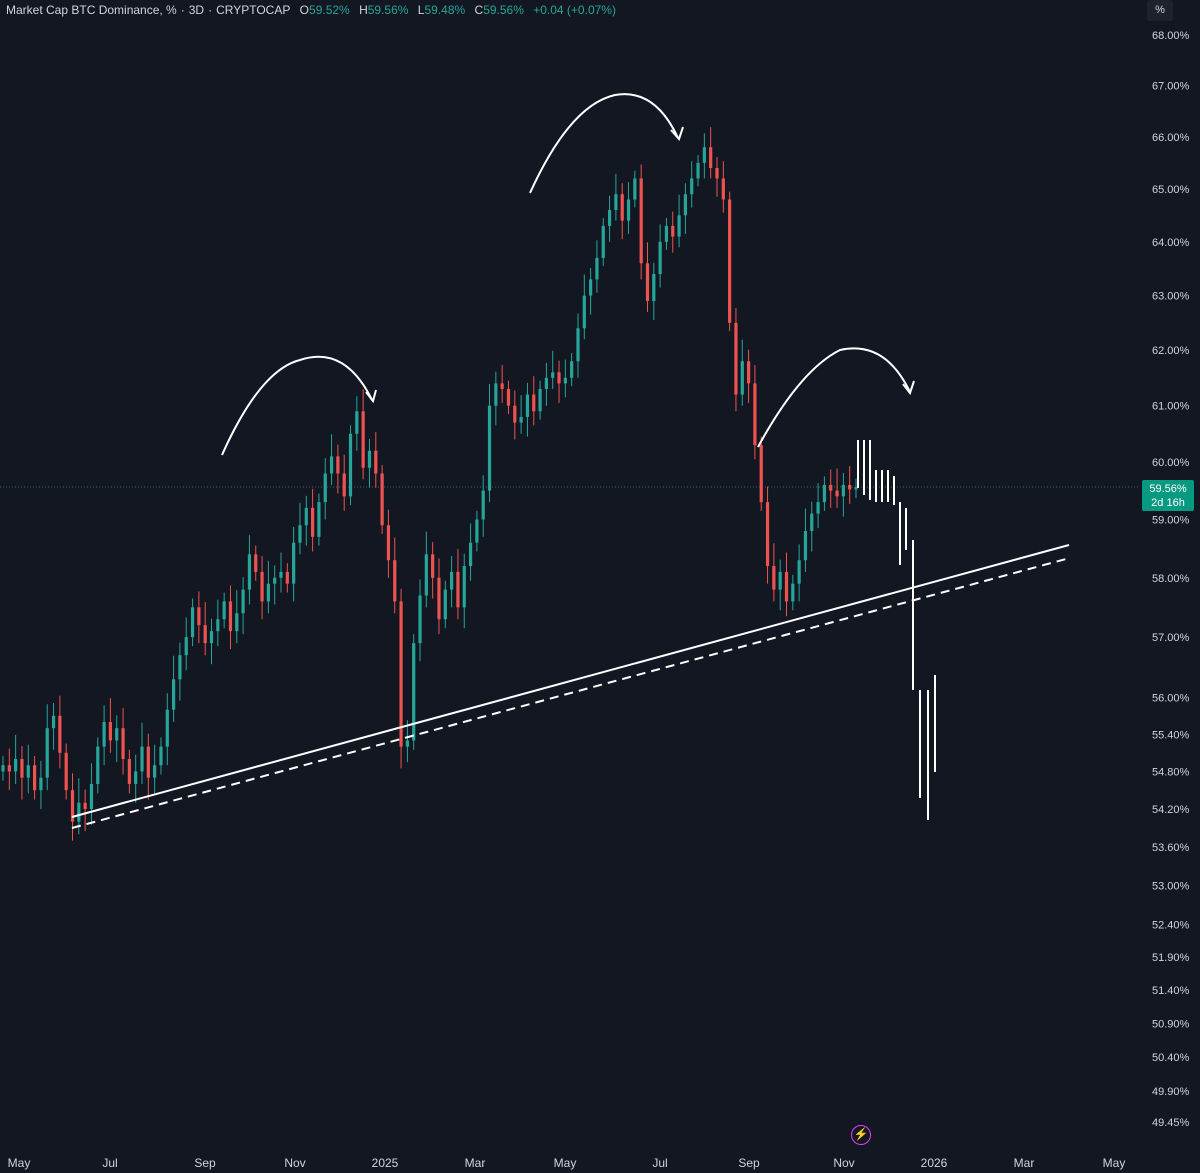  What do you see at coordinates (896, 630) in the screenshot?
I see `projected-bars` at bounding box center [896, 630].